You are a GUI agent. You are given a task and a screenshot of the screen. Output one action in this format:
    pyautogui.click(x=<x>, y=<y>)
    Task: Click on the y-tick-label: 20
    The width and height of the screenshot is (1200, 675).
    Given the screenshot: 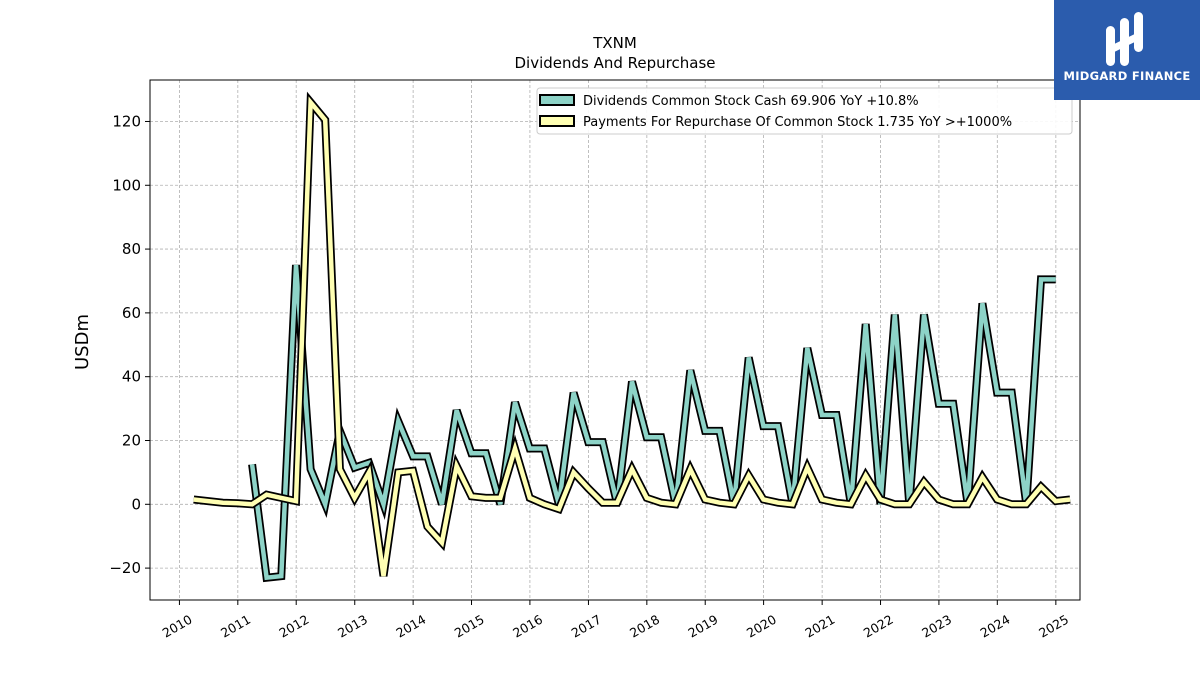 What is the action you would take?
    pyautogui.click(x=131, y=440)
    